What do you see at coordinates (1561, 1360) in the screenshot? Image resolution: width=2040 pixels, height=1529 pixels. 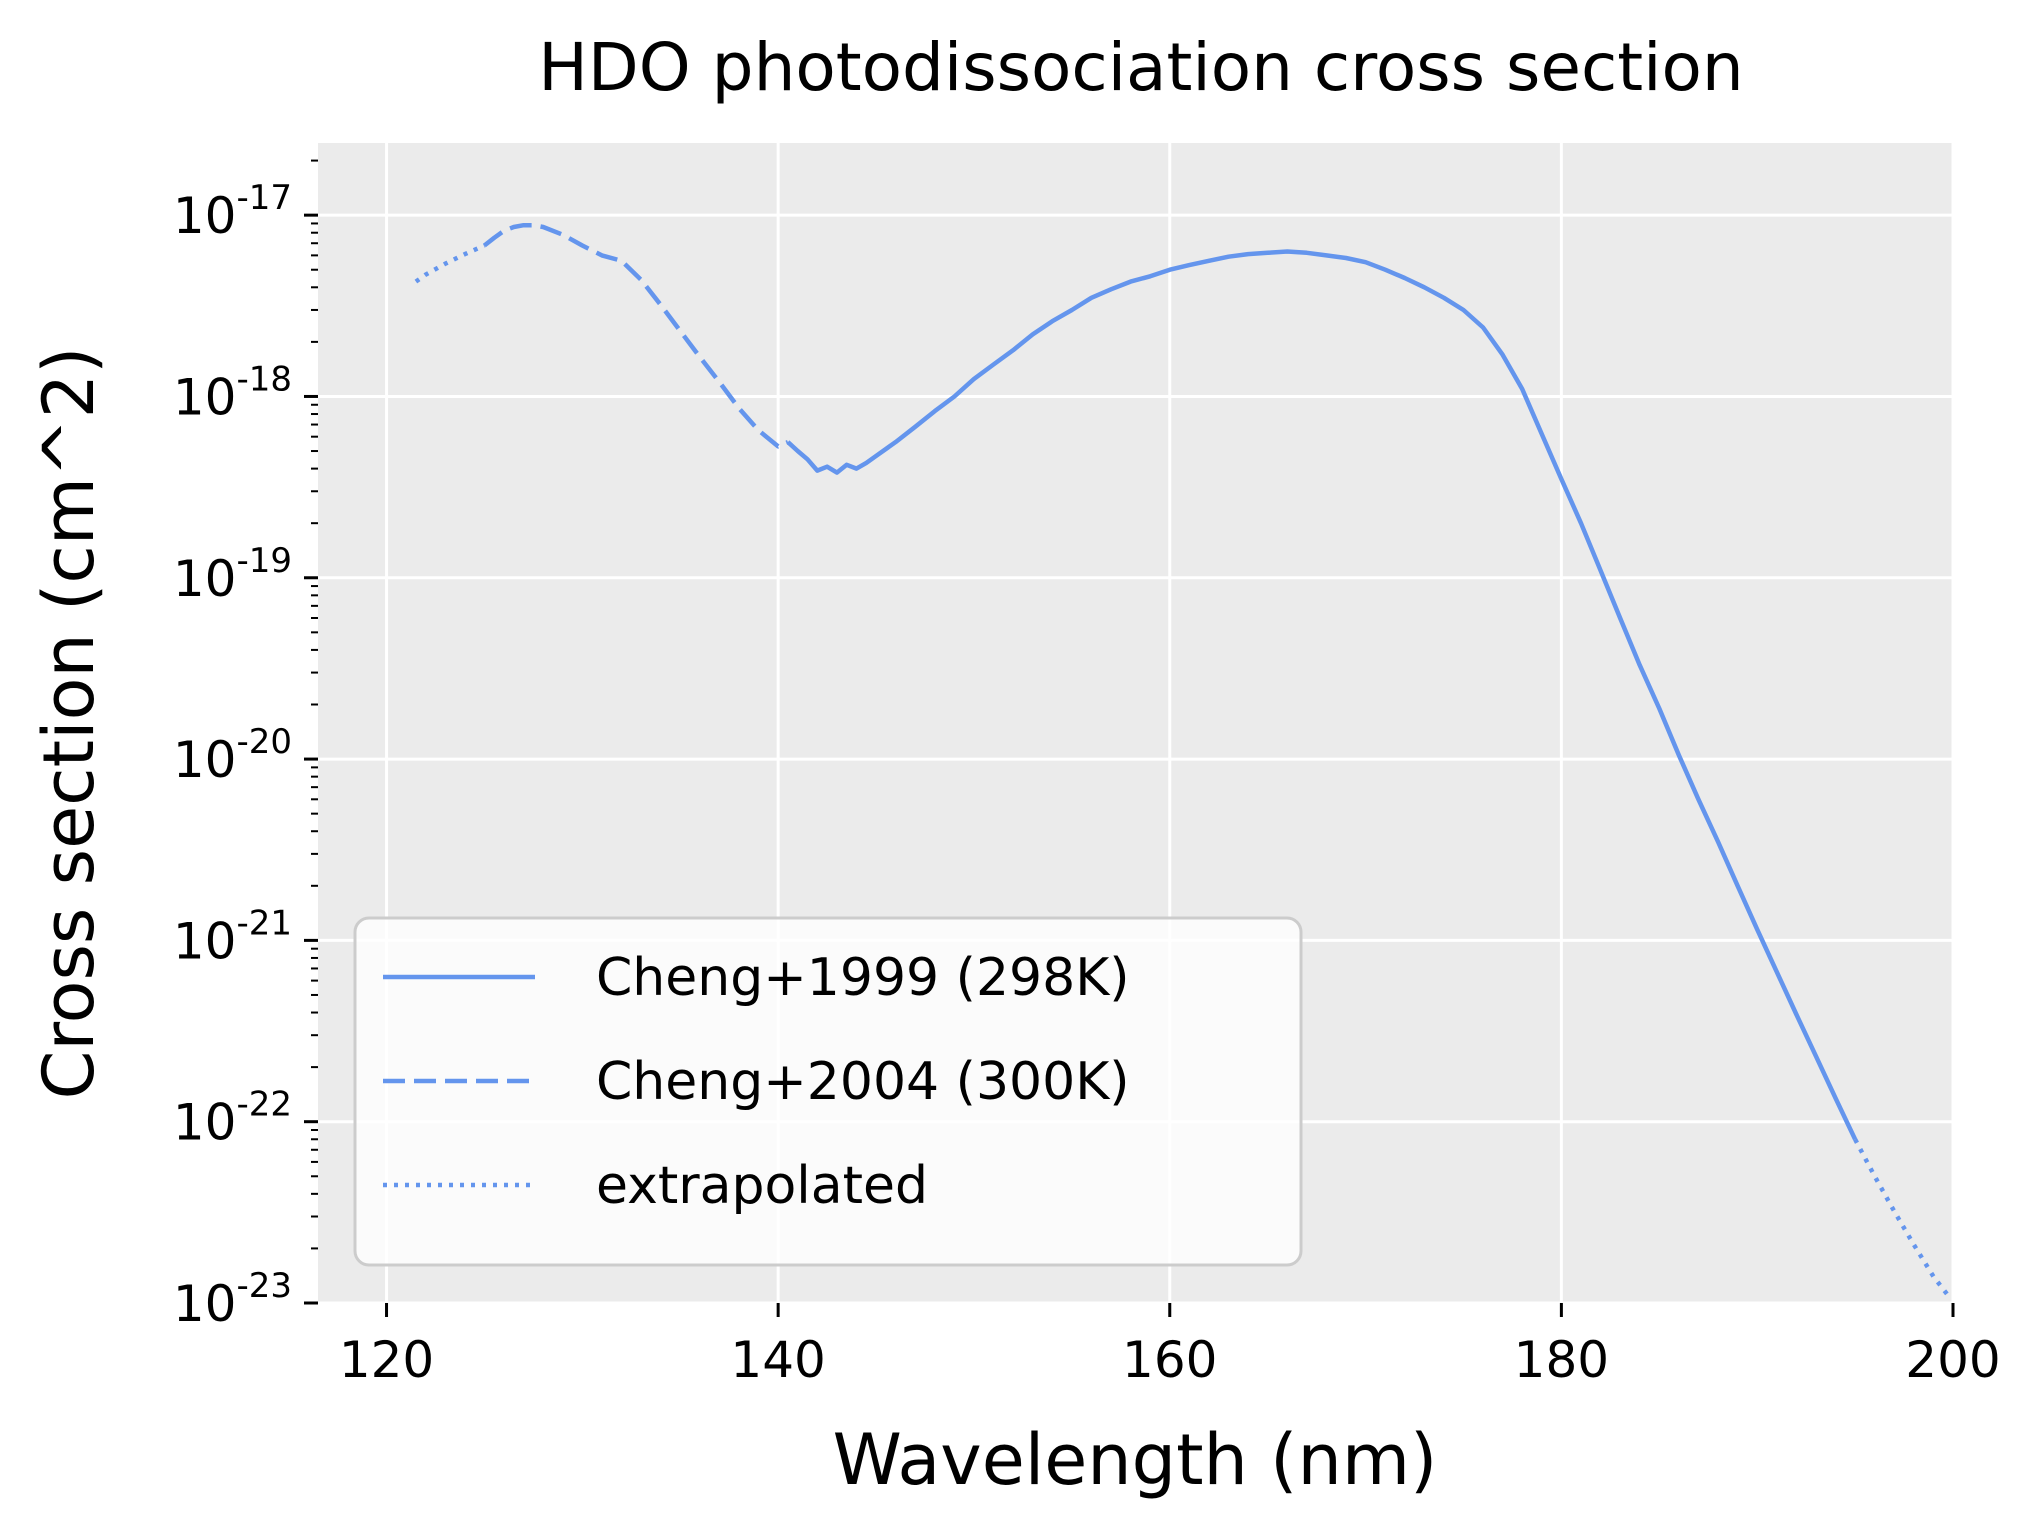 I see `x-tick-label: 180` at bounding box center [1561, 1360].